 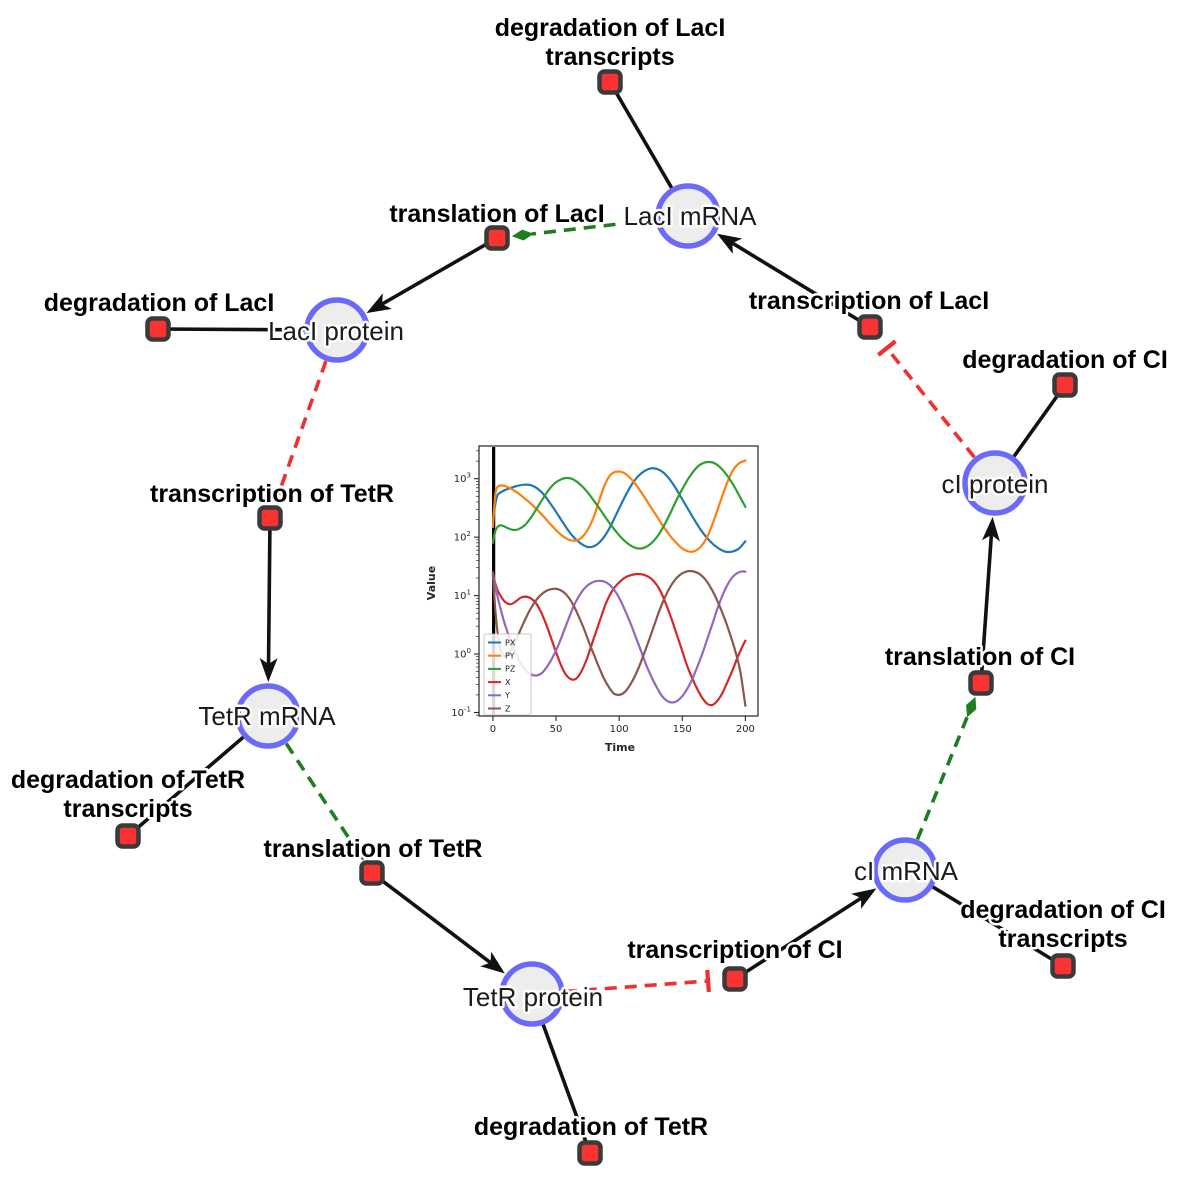 I want to click on reaction-node-deg-tetr-transcripts, so click(x=128, y=836).